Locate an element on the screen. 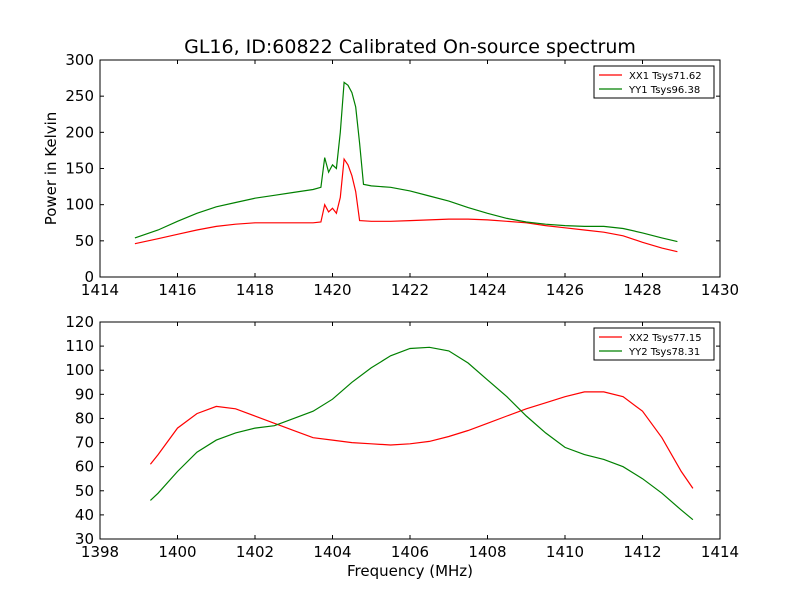 The image size is (800, 604). legend-label: YY1 Tsys96.38 is located at coordinates (664, 90).